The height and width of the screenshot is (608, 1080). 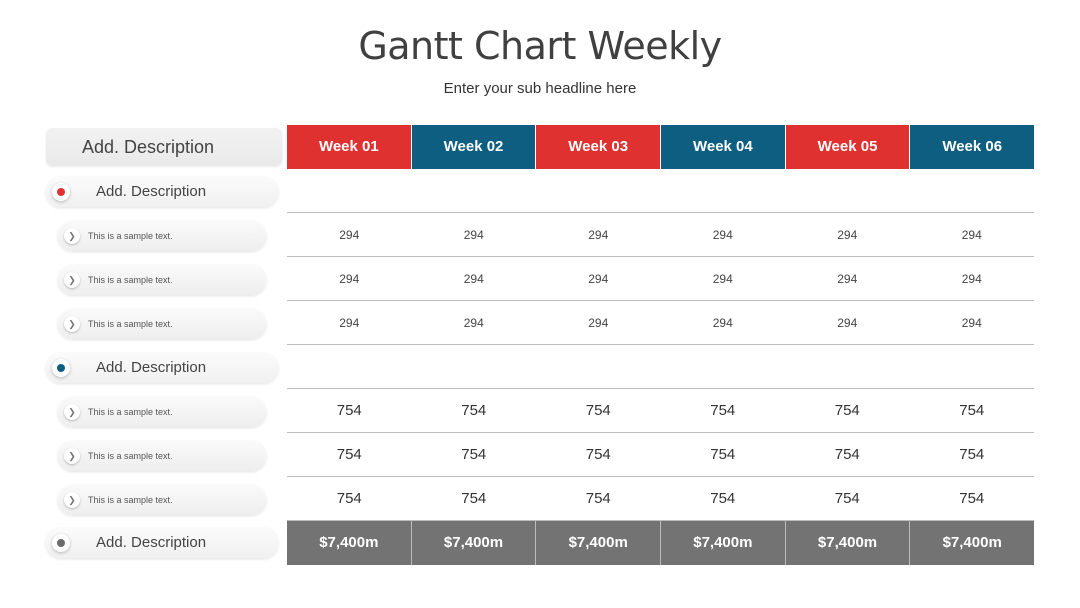 What do you see at coordinates (848, 147) in the screenshot?
I see `week-header-cell: Week 05` at bounding box center [848, 147].